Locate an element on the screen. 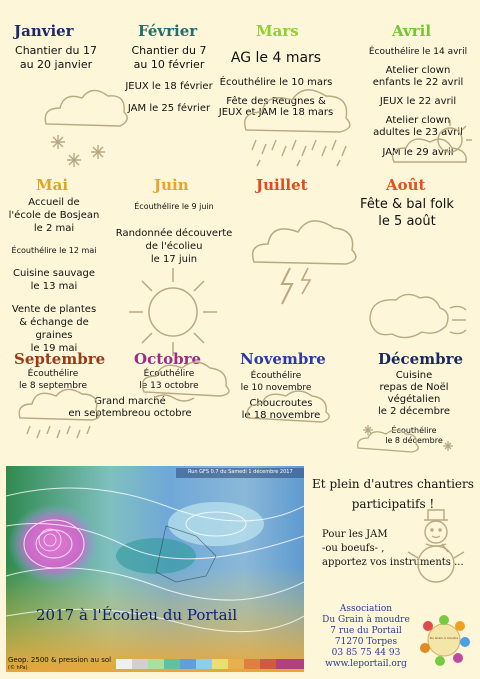 This screenshot has height=679, width=480. map-legend-small: (© hPa) is located at coordinates (18, 668).